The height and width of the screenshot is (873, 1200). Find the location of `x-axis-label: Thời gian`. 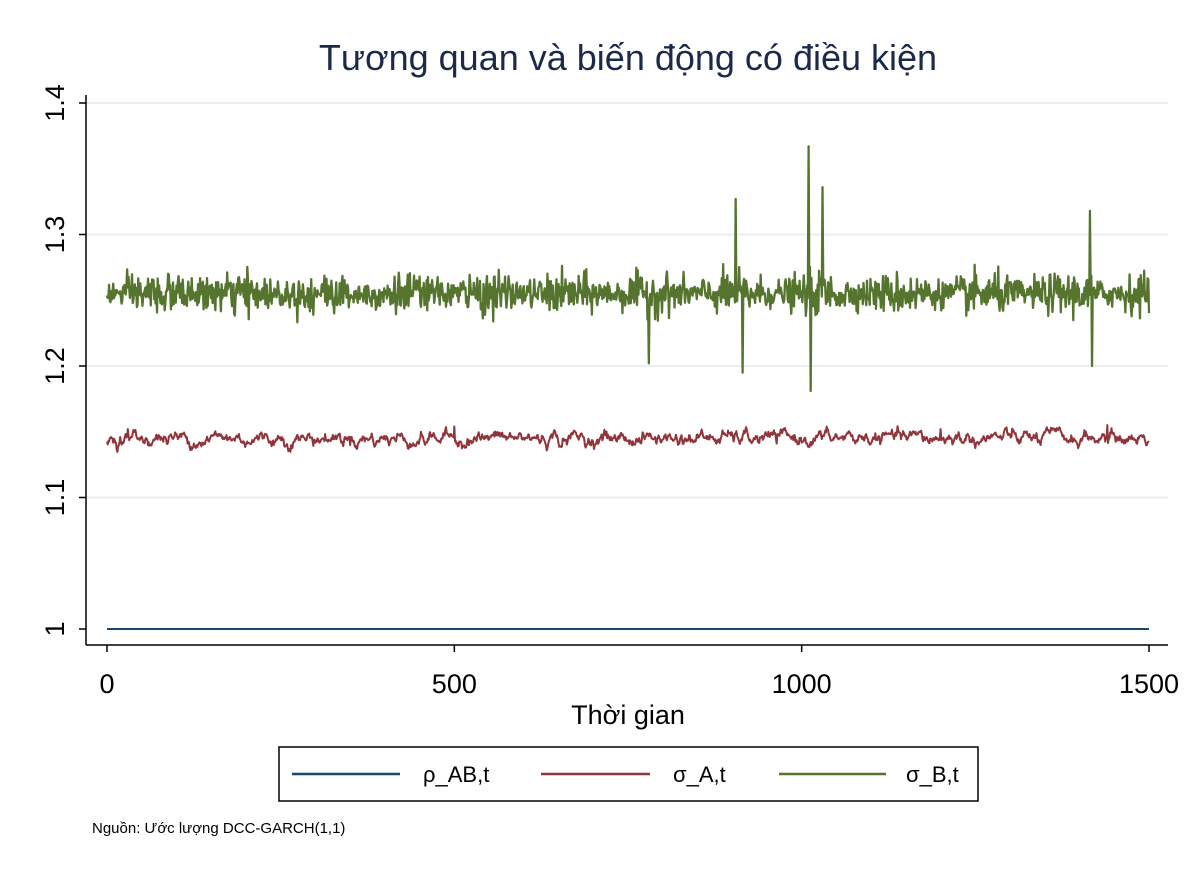

x-axis-label: Thời gian is located at coordinates (628, 715).